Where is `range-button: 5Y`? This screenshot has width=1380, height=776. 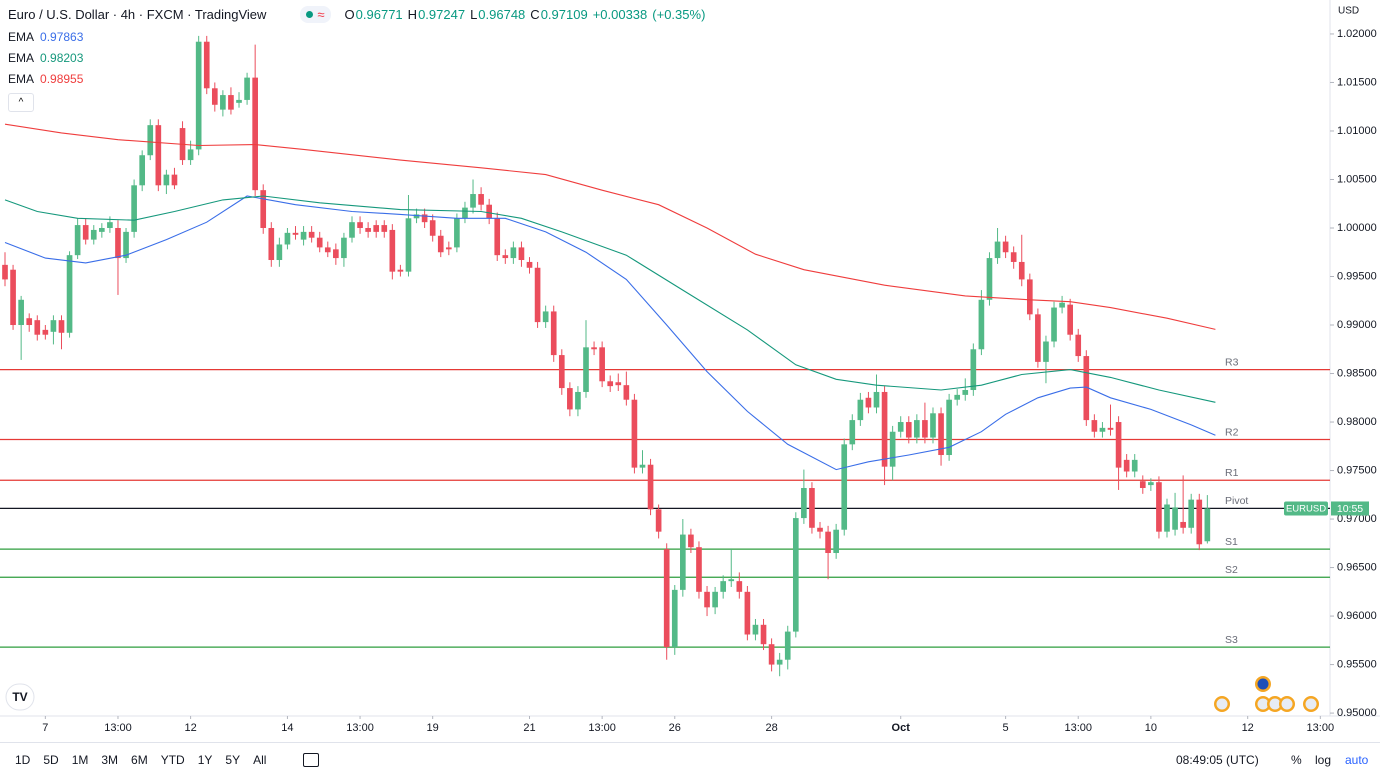 range-button: 5Y is located at coordinates (233, 760).